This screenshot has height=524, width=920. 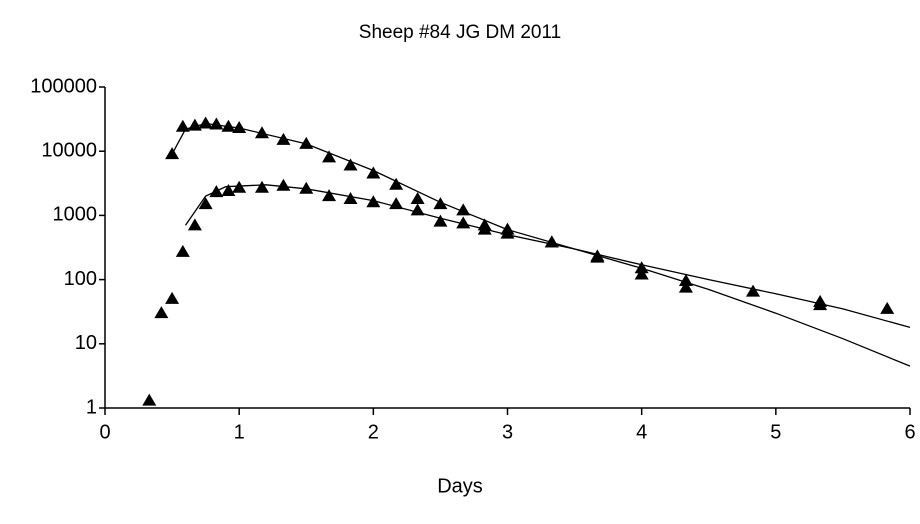 I want to click on x-axis-label: Days, so click(x=460, y=486).